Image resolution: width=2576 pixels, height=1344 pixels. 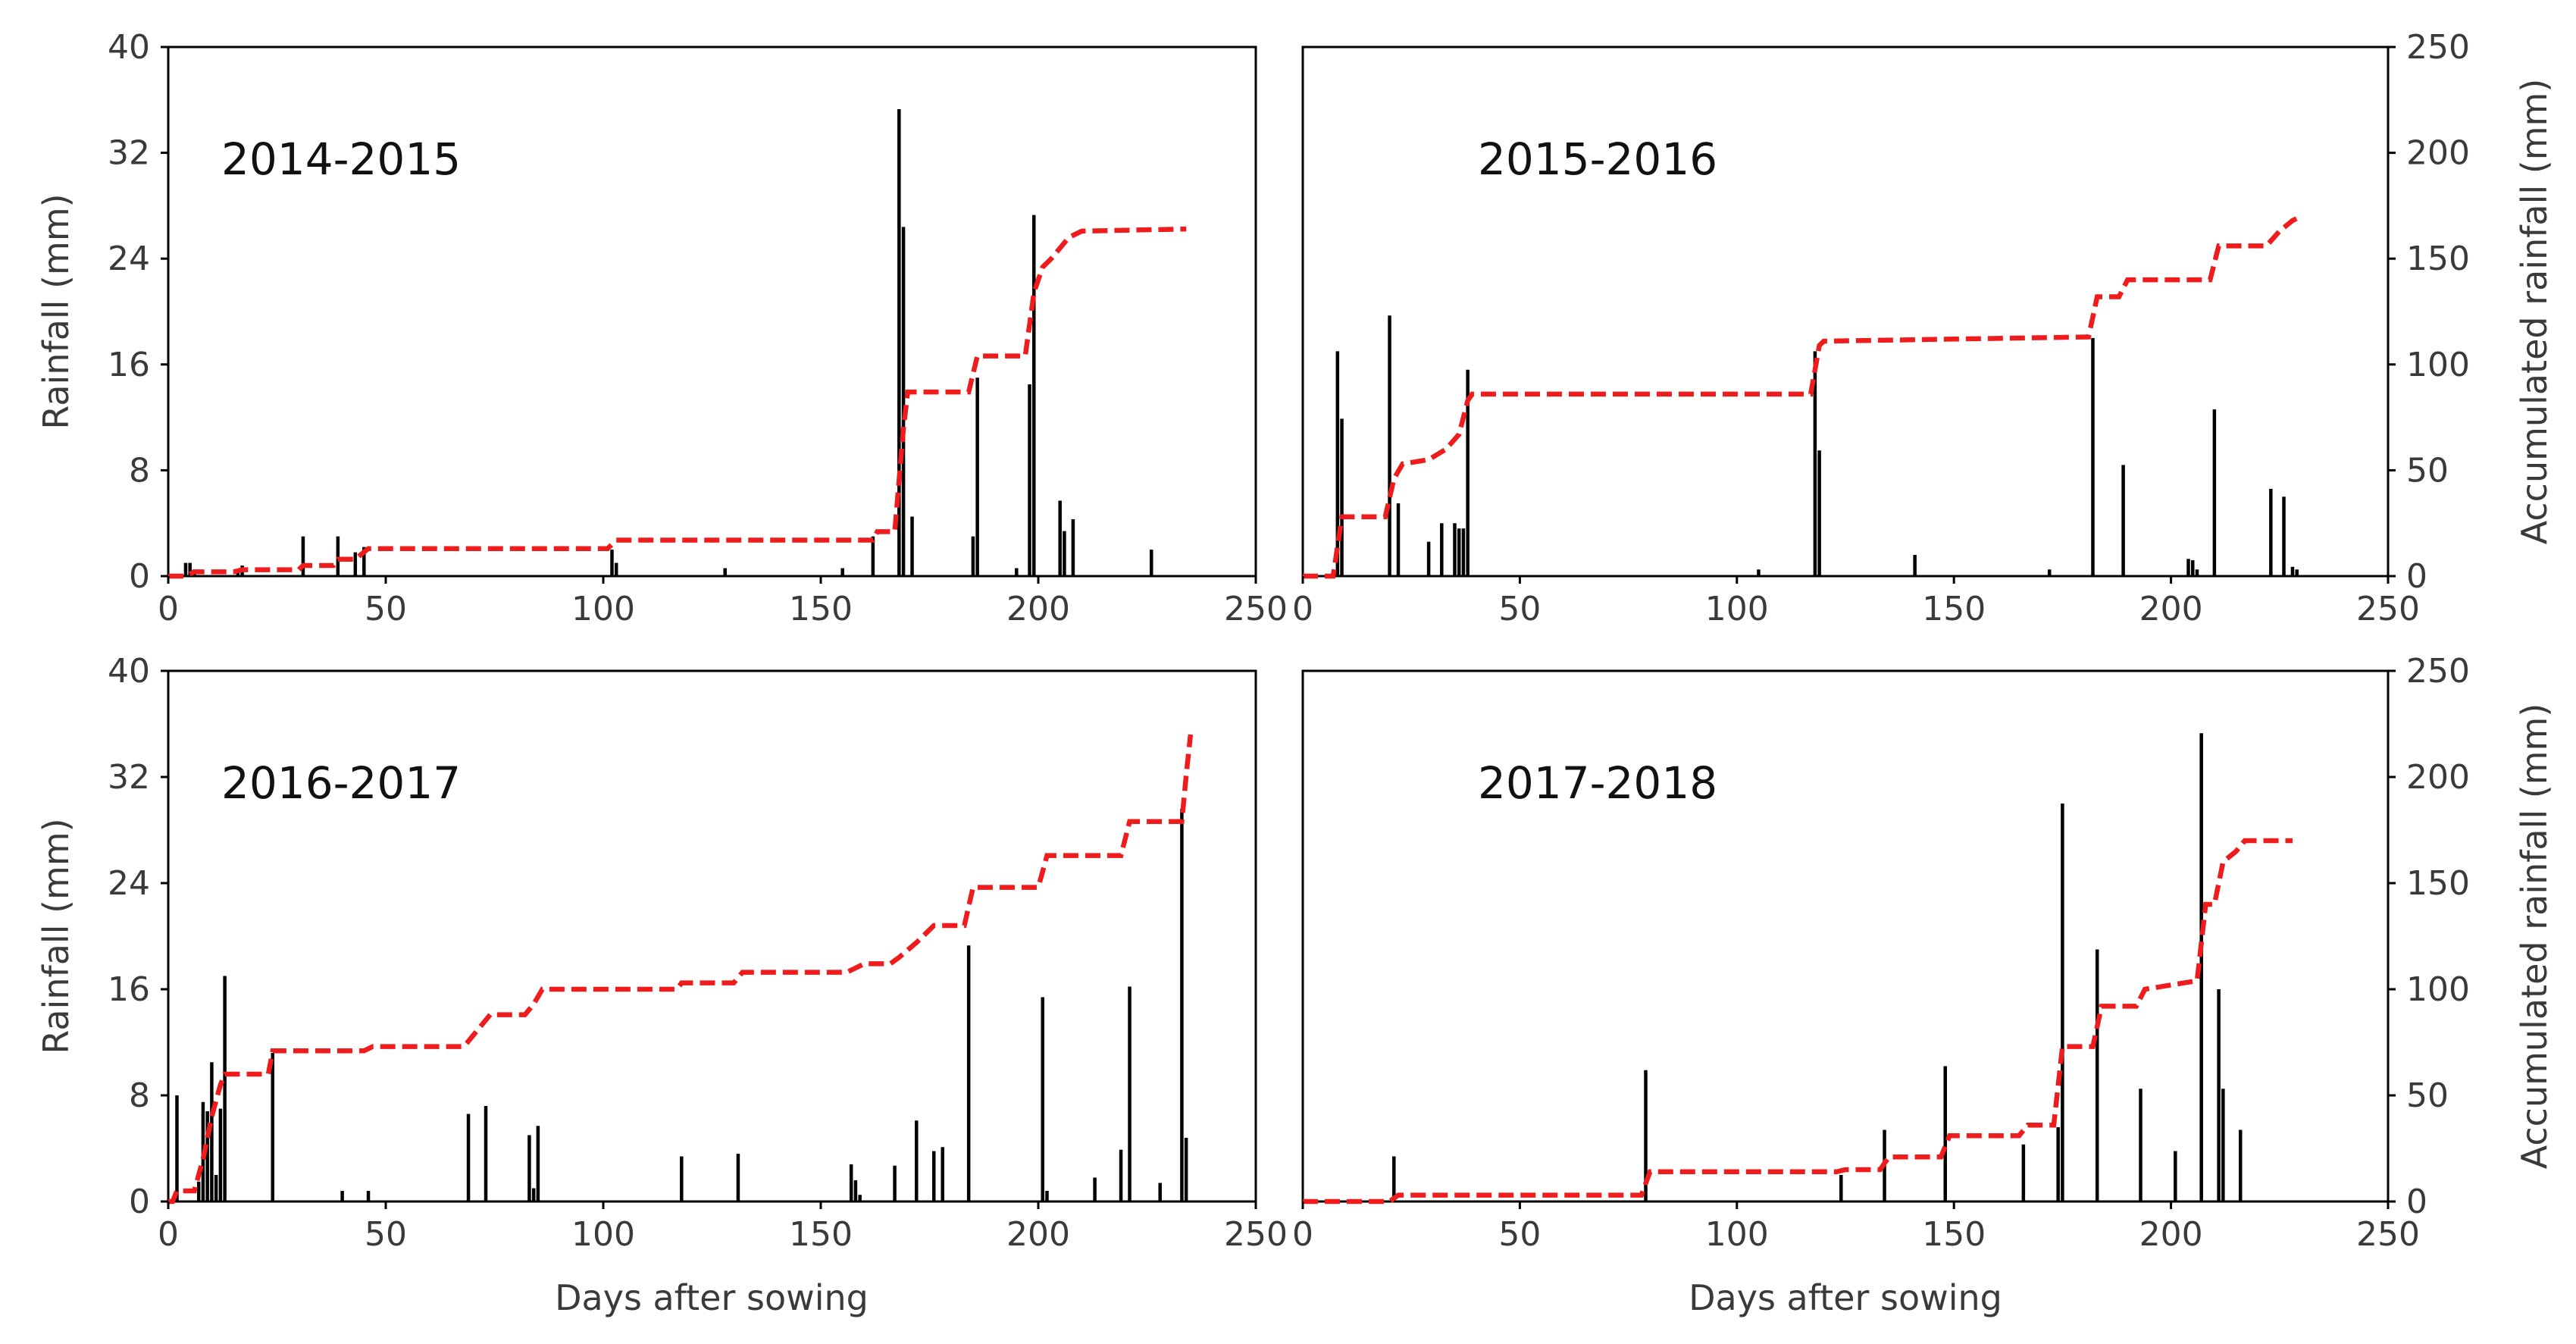 I want to click on panel-title: 2015-2016, so click(x=1597, y=159).